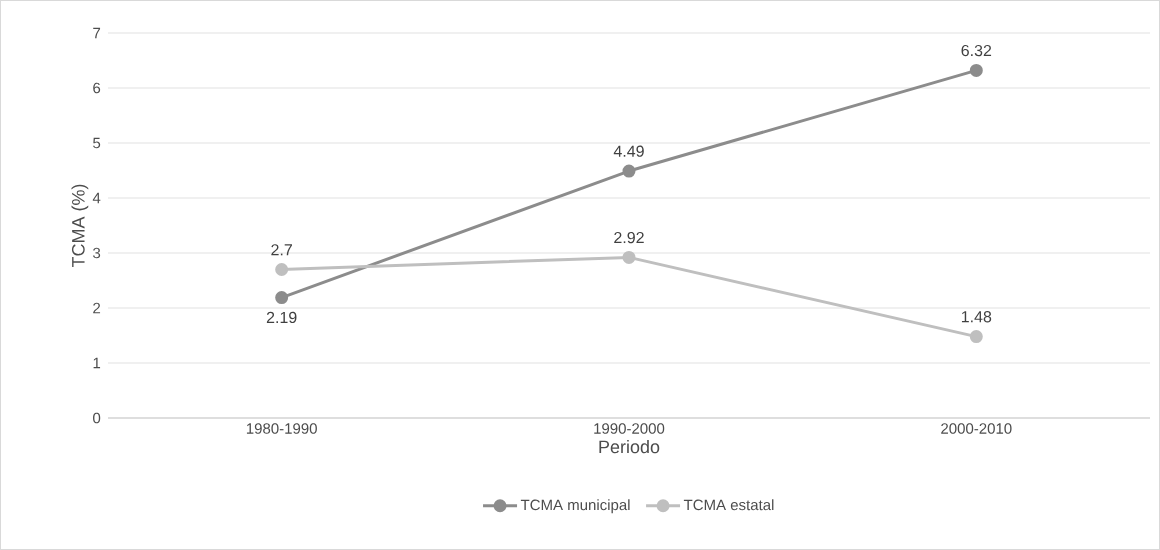  I want to click on y-tick-label: 1, so click(97, 363).